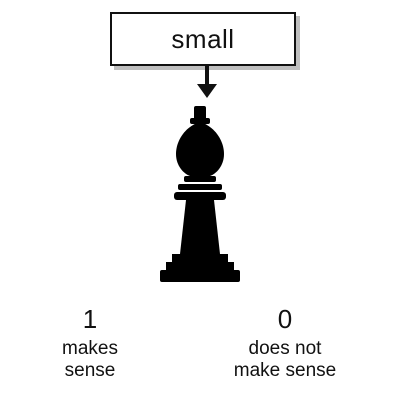  Describe the element at coordinates (200, 194) in the screenshot. I see `chess-bishop-icon` at that location.